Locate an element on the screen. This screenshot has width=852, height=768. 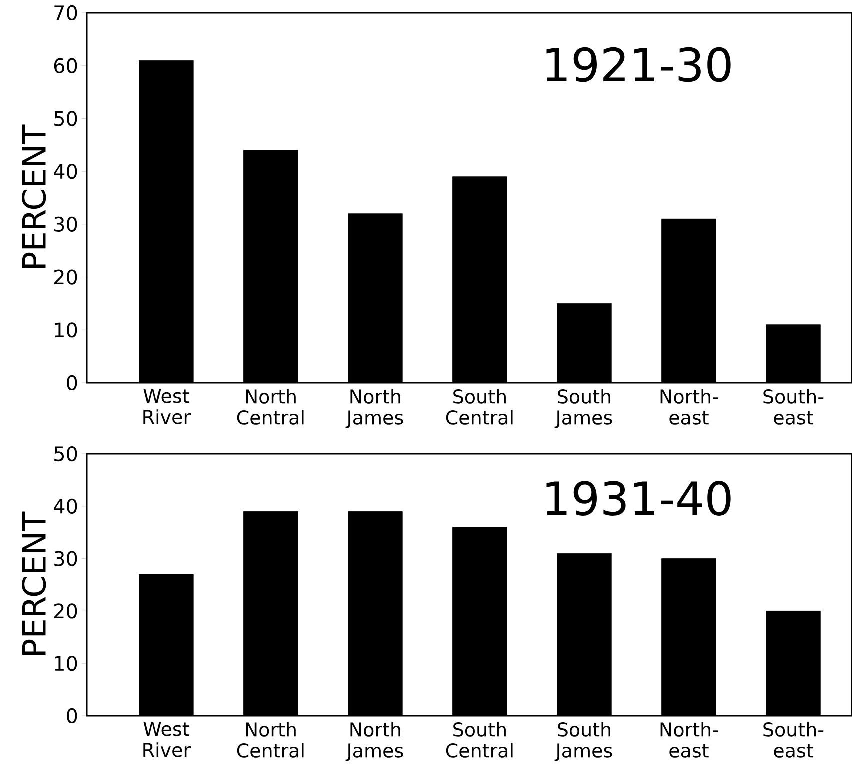
annotation: 1921-30 is located at coordinates (638, 64).